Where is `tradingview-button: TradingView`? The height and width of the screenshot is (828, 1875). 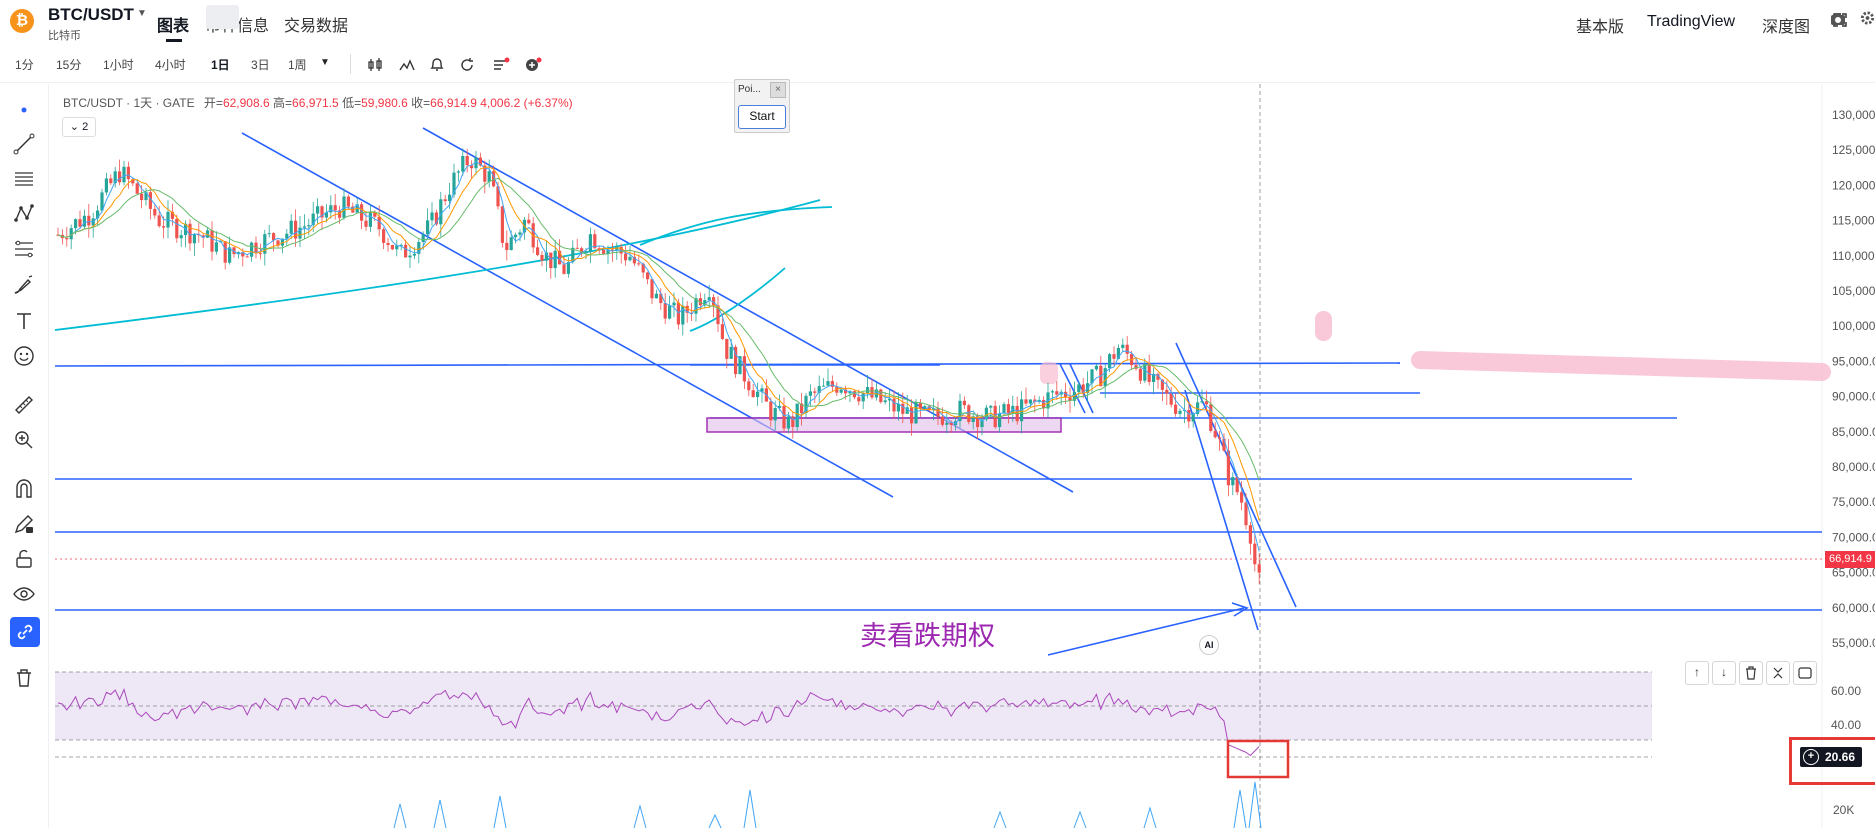
tradingview-button: TradingView is located at coordinates (1691, 21).